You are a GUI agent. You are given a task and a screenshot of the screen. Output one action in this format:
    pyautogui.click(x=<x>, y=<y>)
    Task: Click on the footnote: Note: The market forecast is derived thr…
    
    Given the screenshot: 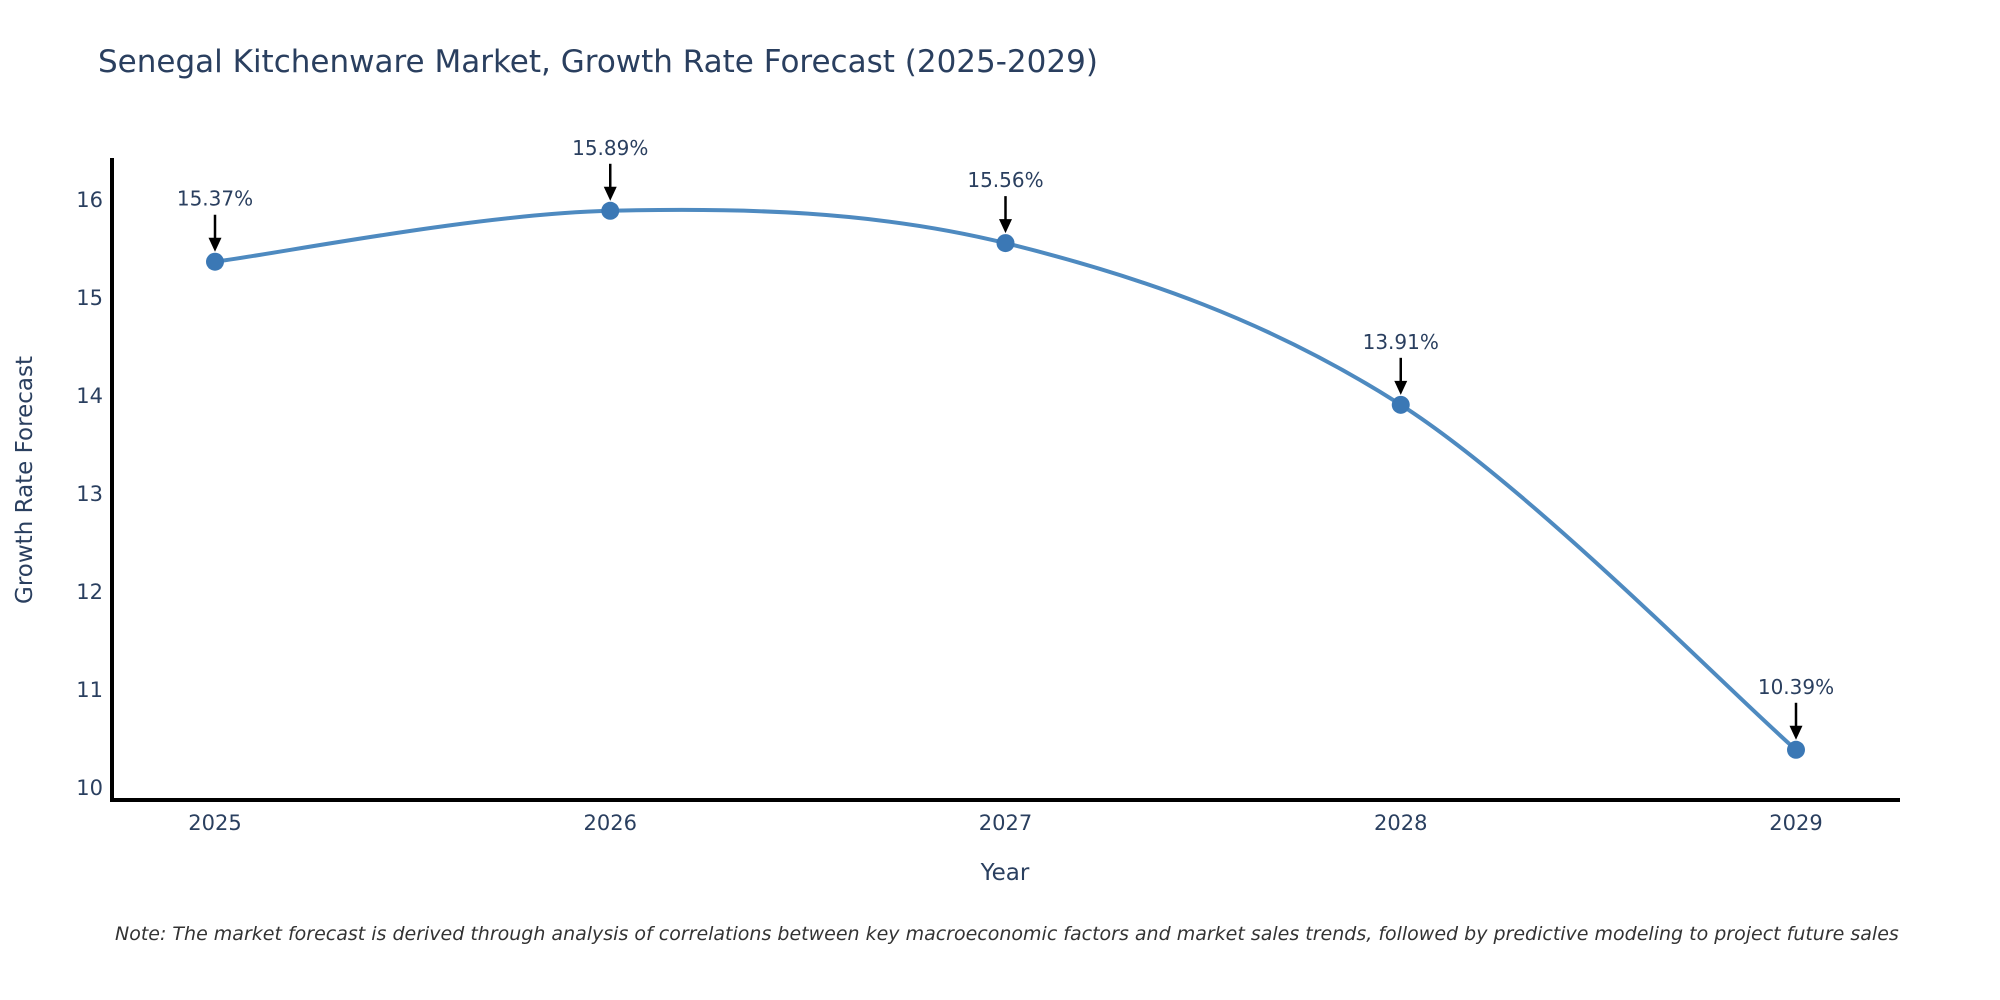 What is the action you would take?
    pyautogui.click(x=1007, y=934)
    